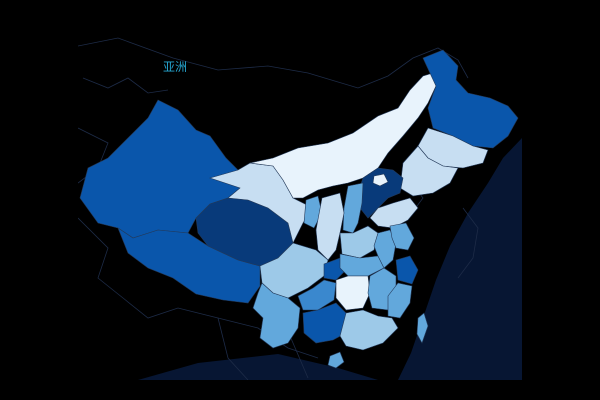 The height and width of the screenshot is (400, 600). I want to click on province-beijing, so click(380, 180).